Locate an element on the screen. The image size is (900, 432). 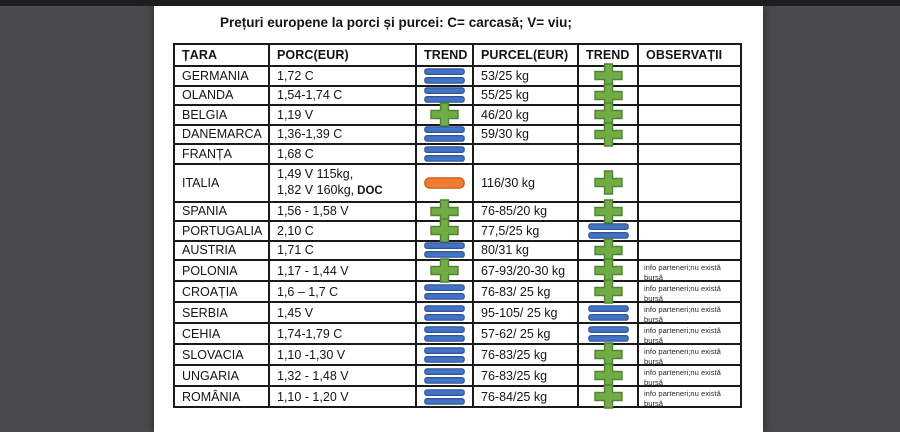
porc-price: 1,49 V 115kg, is located at coordinates (315, 174).